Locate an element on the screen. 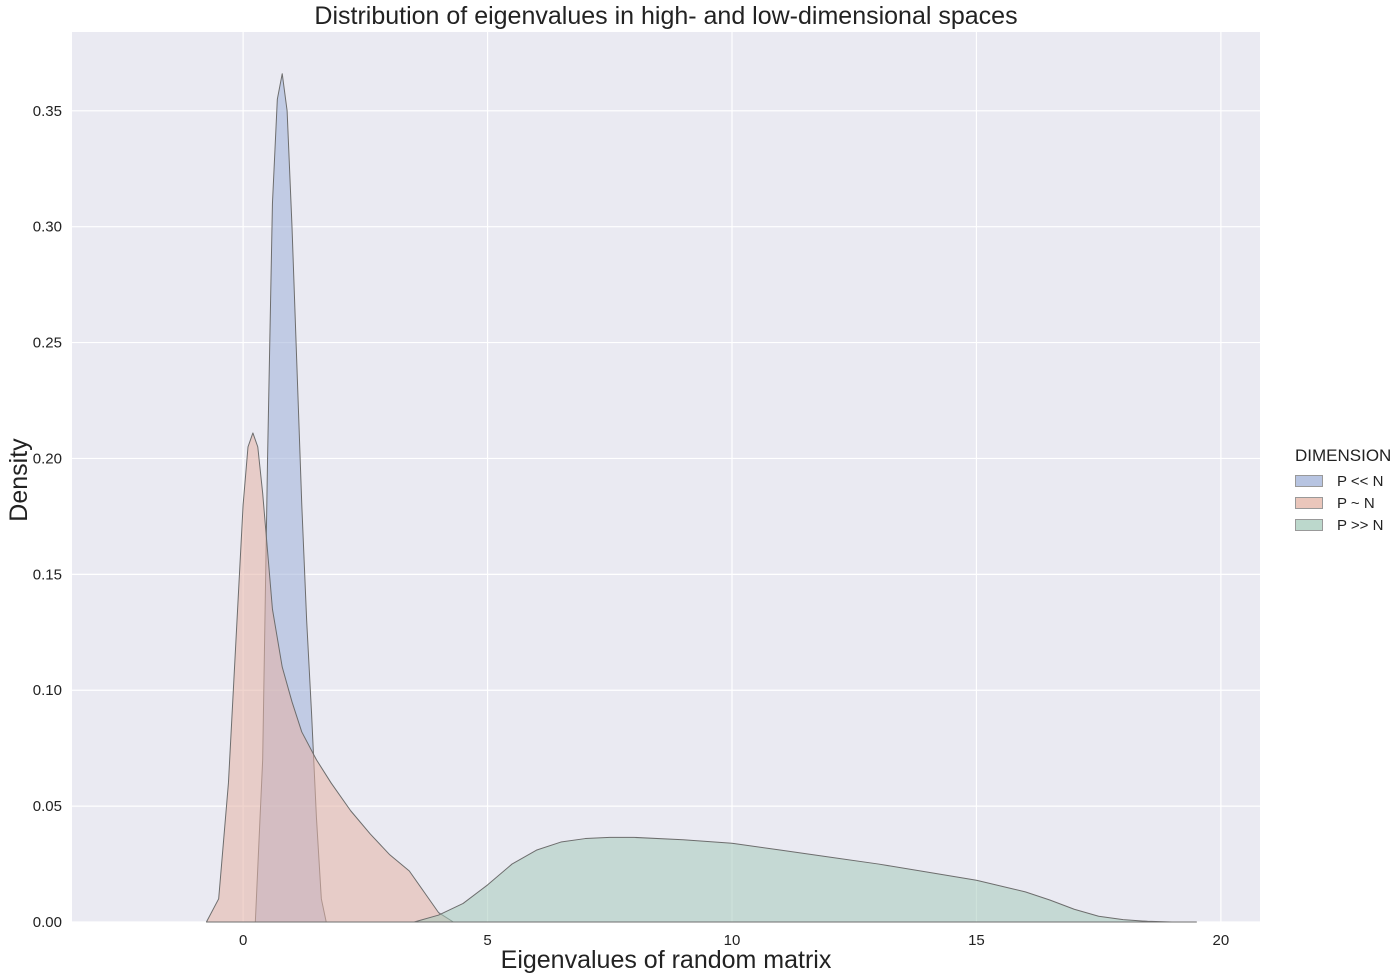 Image resolution: width=1400 pixels, height=978 pixels. legend-label: P ~ N is located at coordinates (1356, 503).